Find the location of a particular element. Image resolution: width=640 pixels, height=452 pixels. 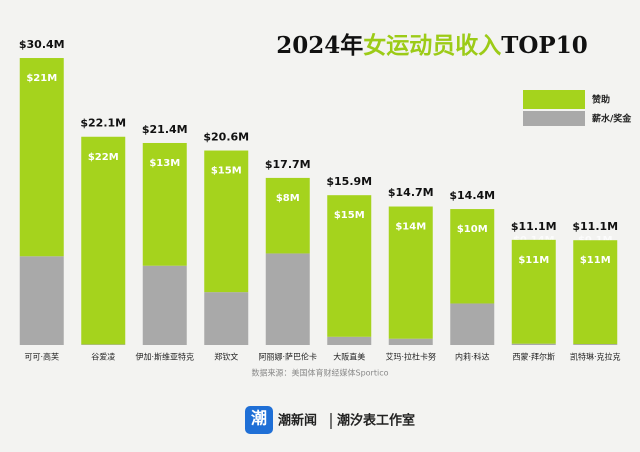

value-label: $21M is located at coordinates (41, 78).